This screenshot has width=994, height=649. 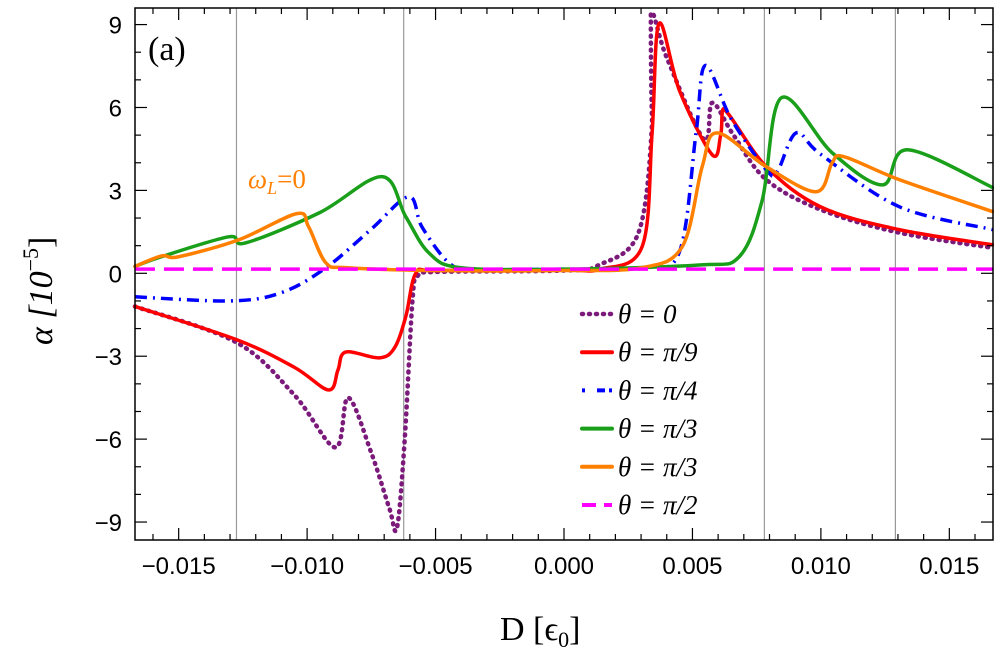 I want to click on y-tick-label: 6, so click(x=115, y=108).